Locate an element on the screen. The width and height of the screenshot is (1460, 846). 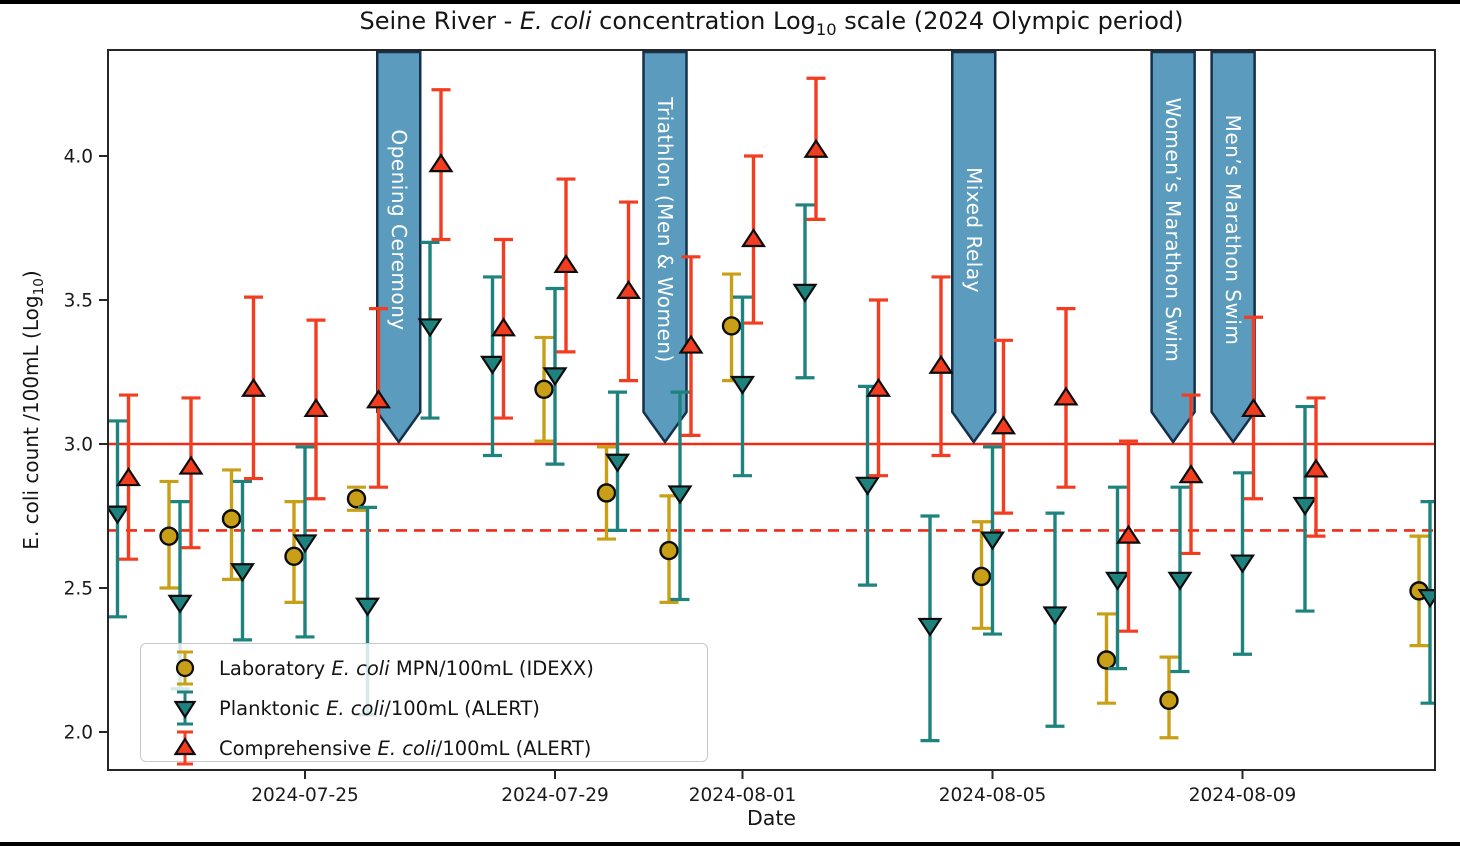
event-arrow-label: Opening Ceremony is located at coordinates (399, 229).